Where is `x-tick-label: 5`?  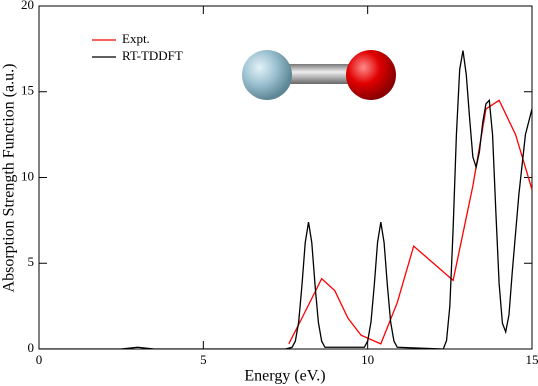 x-tick-label: 5 is located at coordinates (203, 359).